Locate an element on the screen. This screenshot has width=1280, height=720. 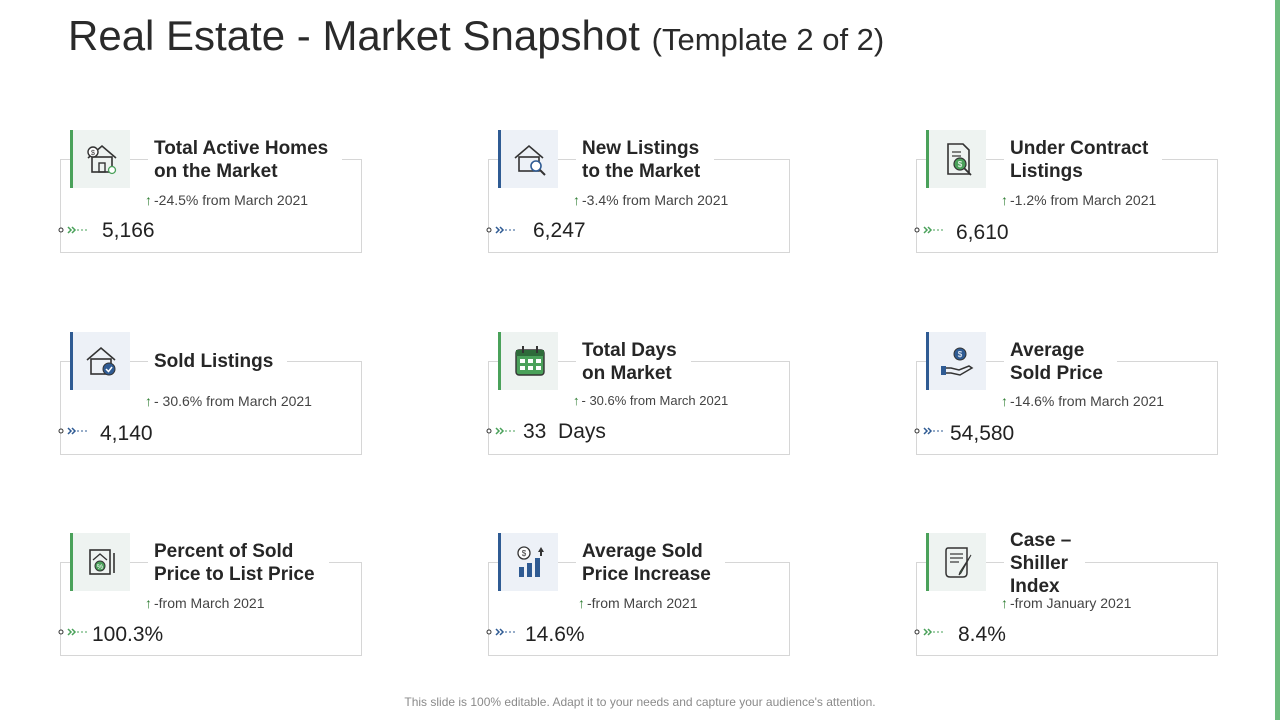
hand-coin-icon: $ is located at coordinates (956, 361).